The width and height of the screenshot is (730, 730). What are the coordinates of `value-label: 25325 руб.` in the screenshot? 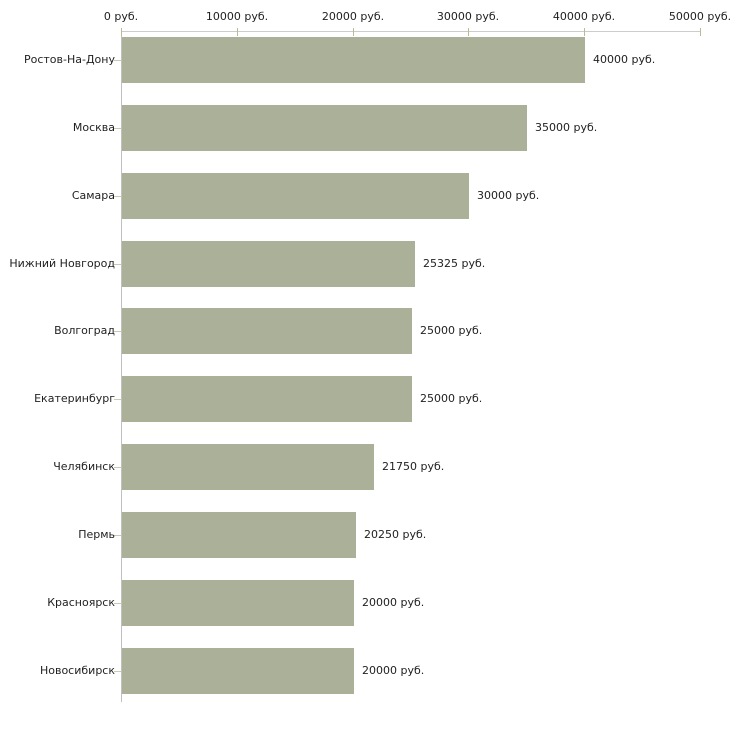 It's located at (454, 263).